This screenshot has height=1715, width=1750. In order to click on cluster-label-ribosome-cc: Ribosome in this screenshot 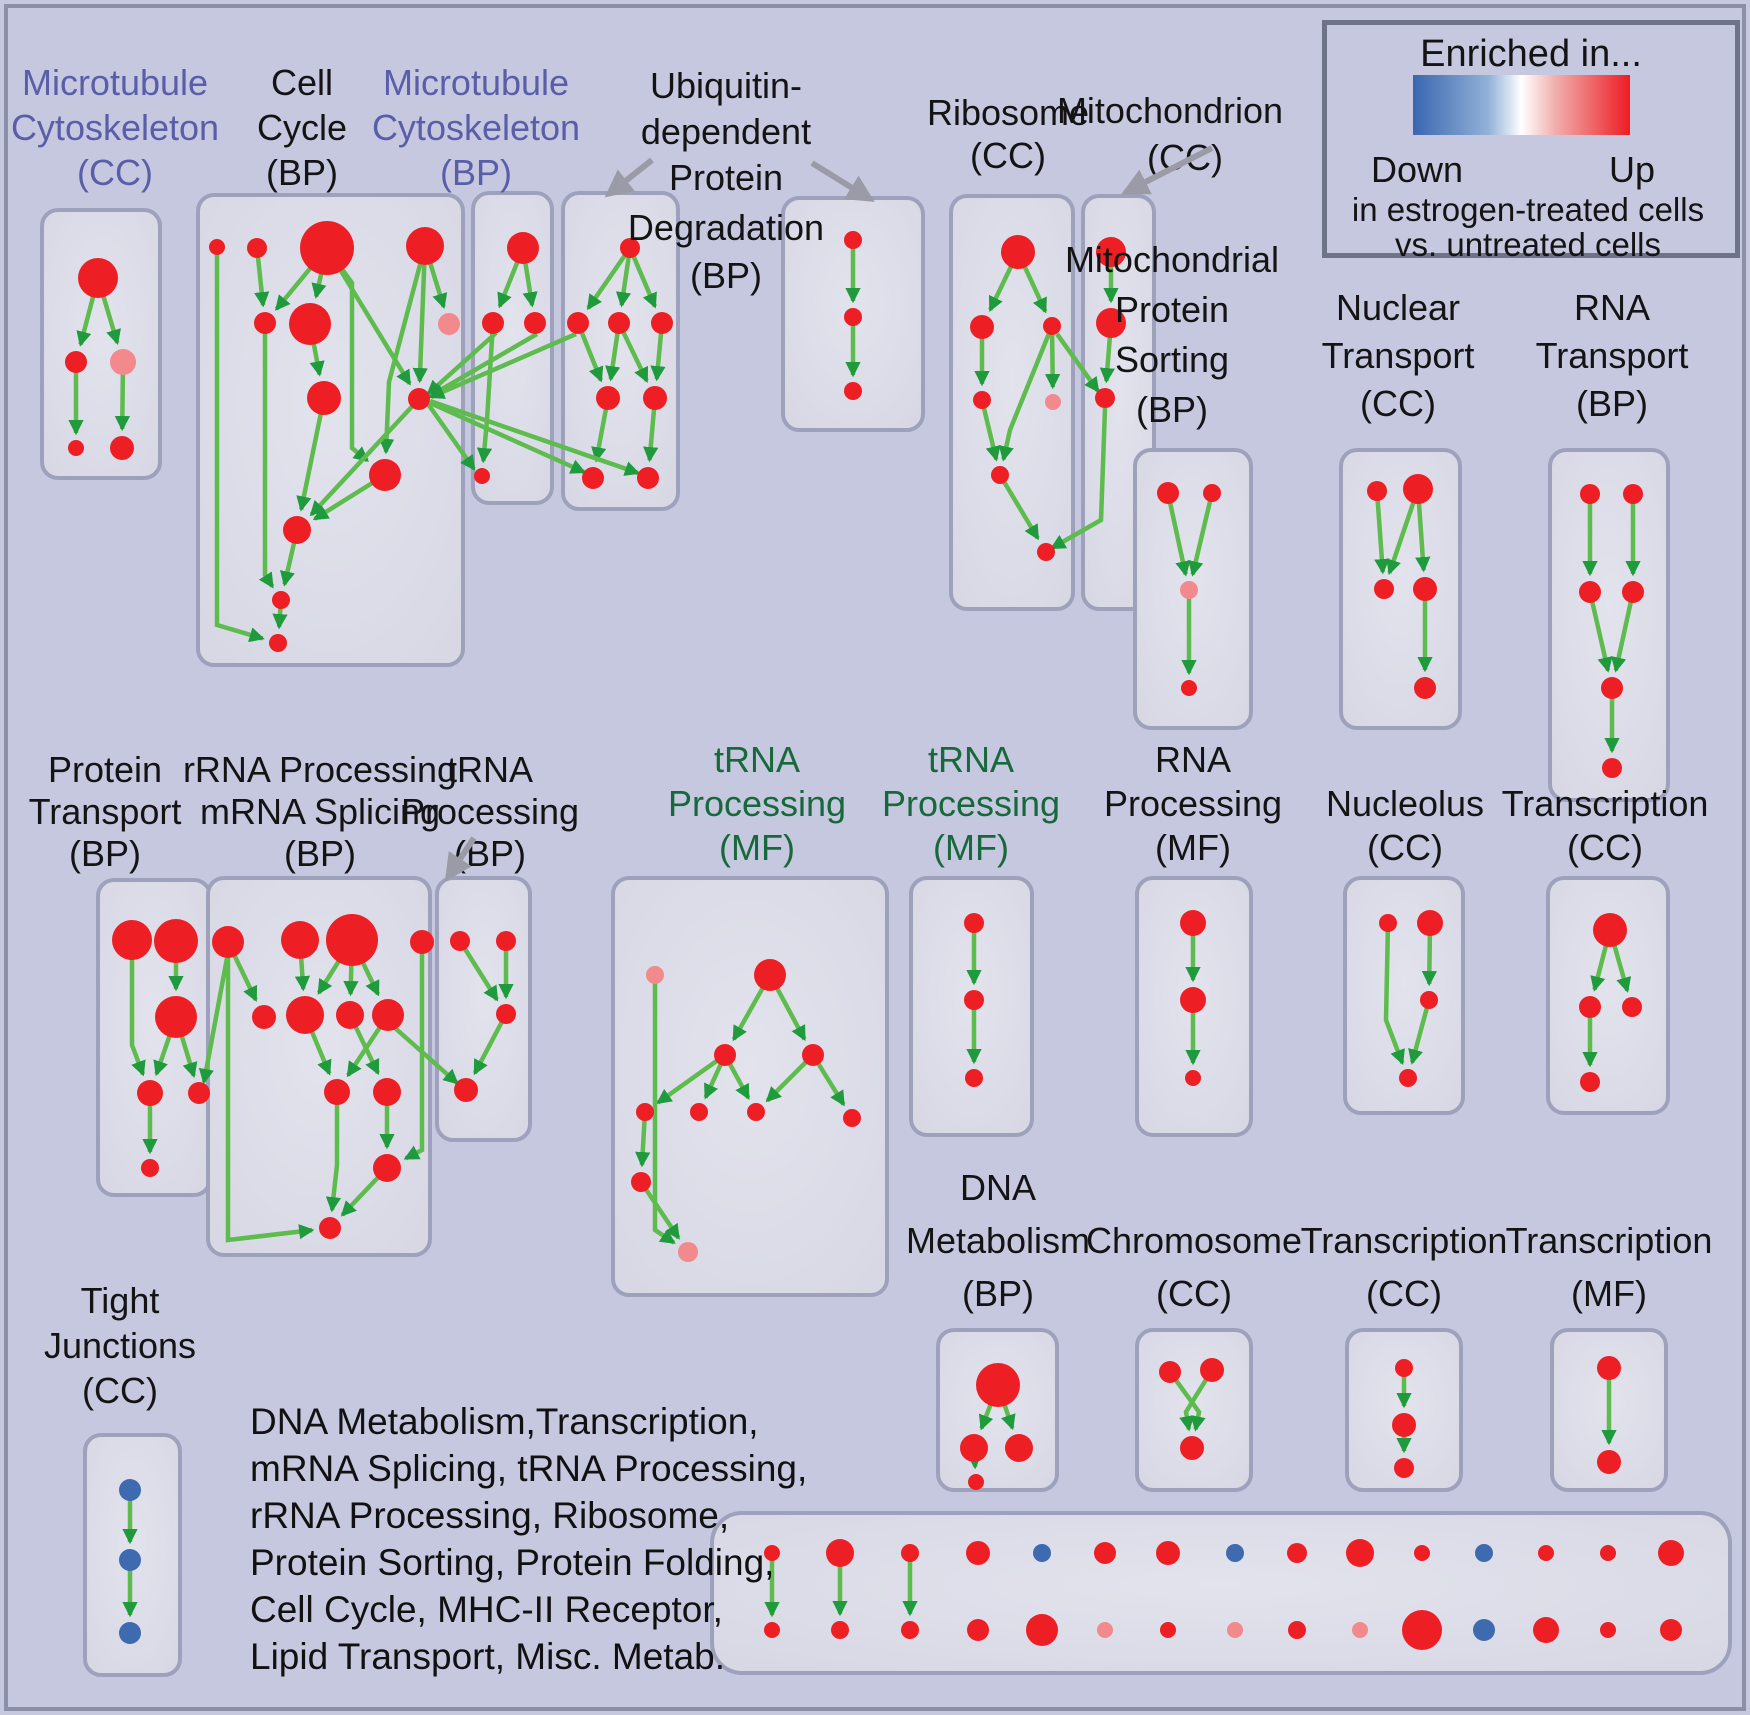, I will do `click(1008, 112)`.